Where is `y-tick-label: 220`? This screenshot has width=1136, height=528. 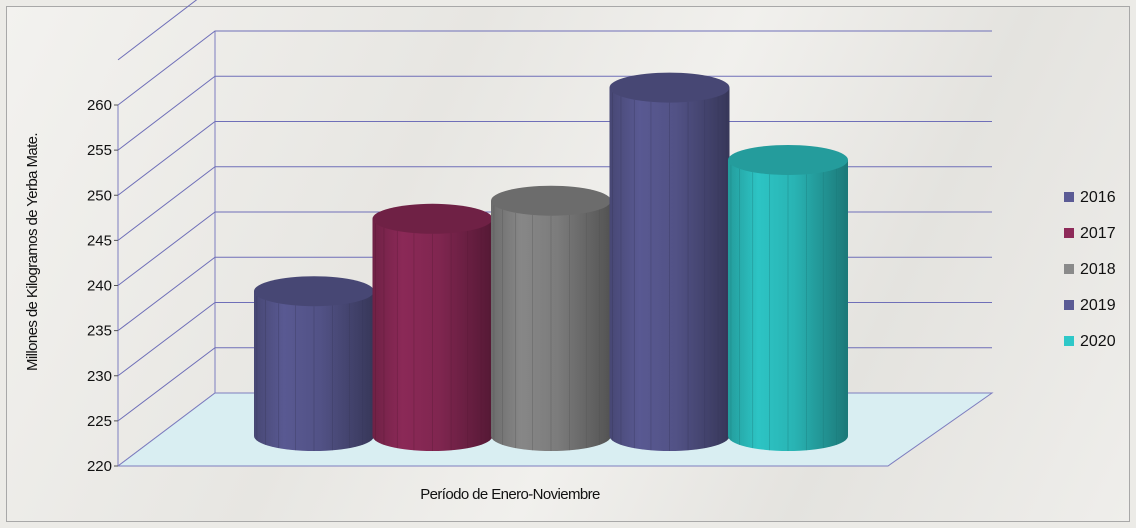
y-tick-label: 220 is located at coordinates (99, 466).